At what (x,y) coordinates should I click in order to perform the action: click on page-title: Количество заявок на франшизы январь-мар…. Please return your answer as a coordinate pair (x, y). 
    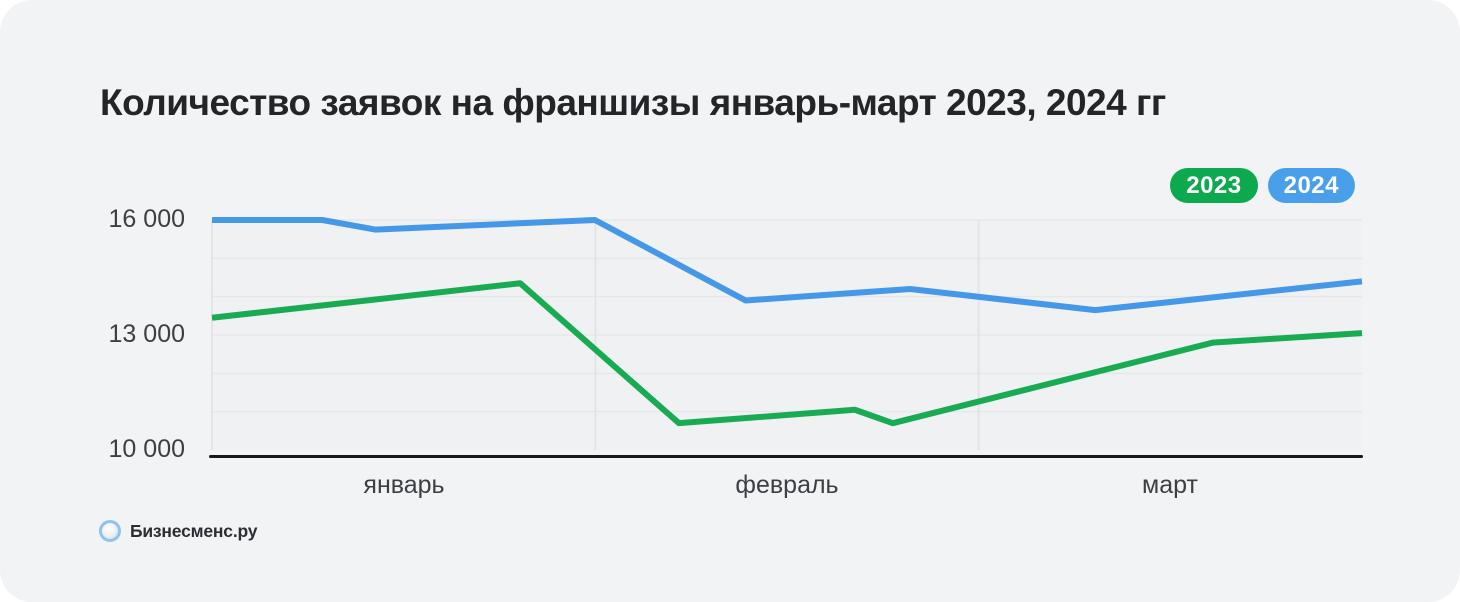
    Looking at the image, I should click on (633, 102).